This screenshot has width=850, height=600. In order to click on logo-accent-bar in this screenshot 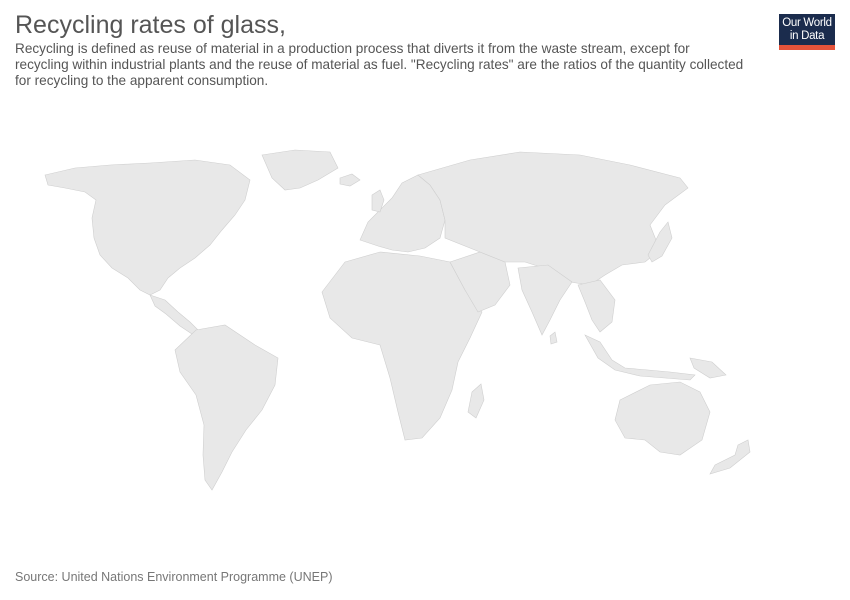, I will do `click(807, 47)`.